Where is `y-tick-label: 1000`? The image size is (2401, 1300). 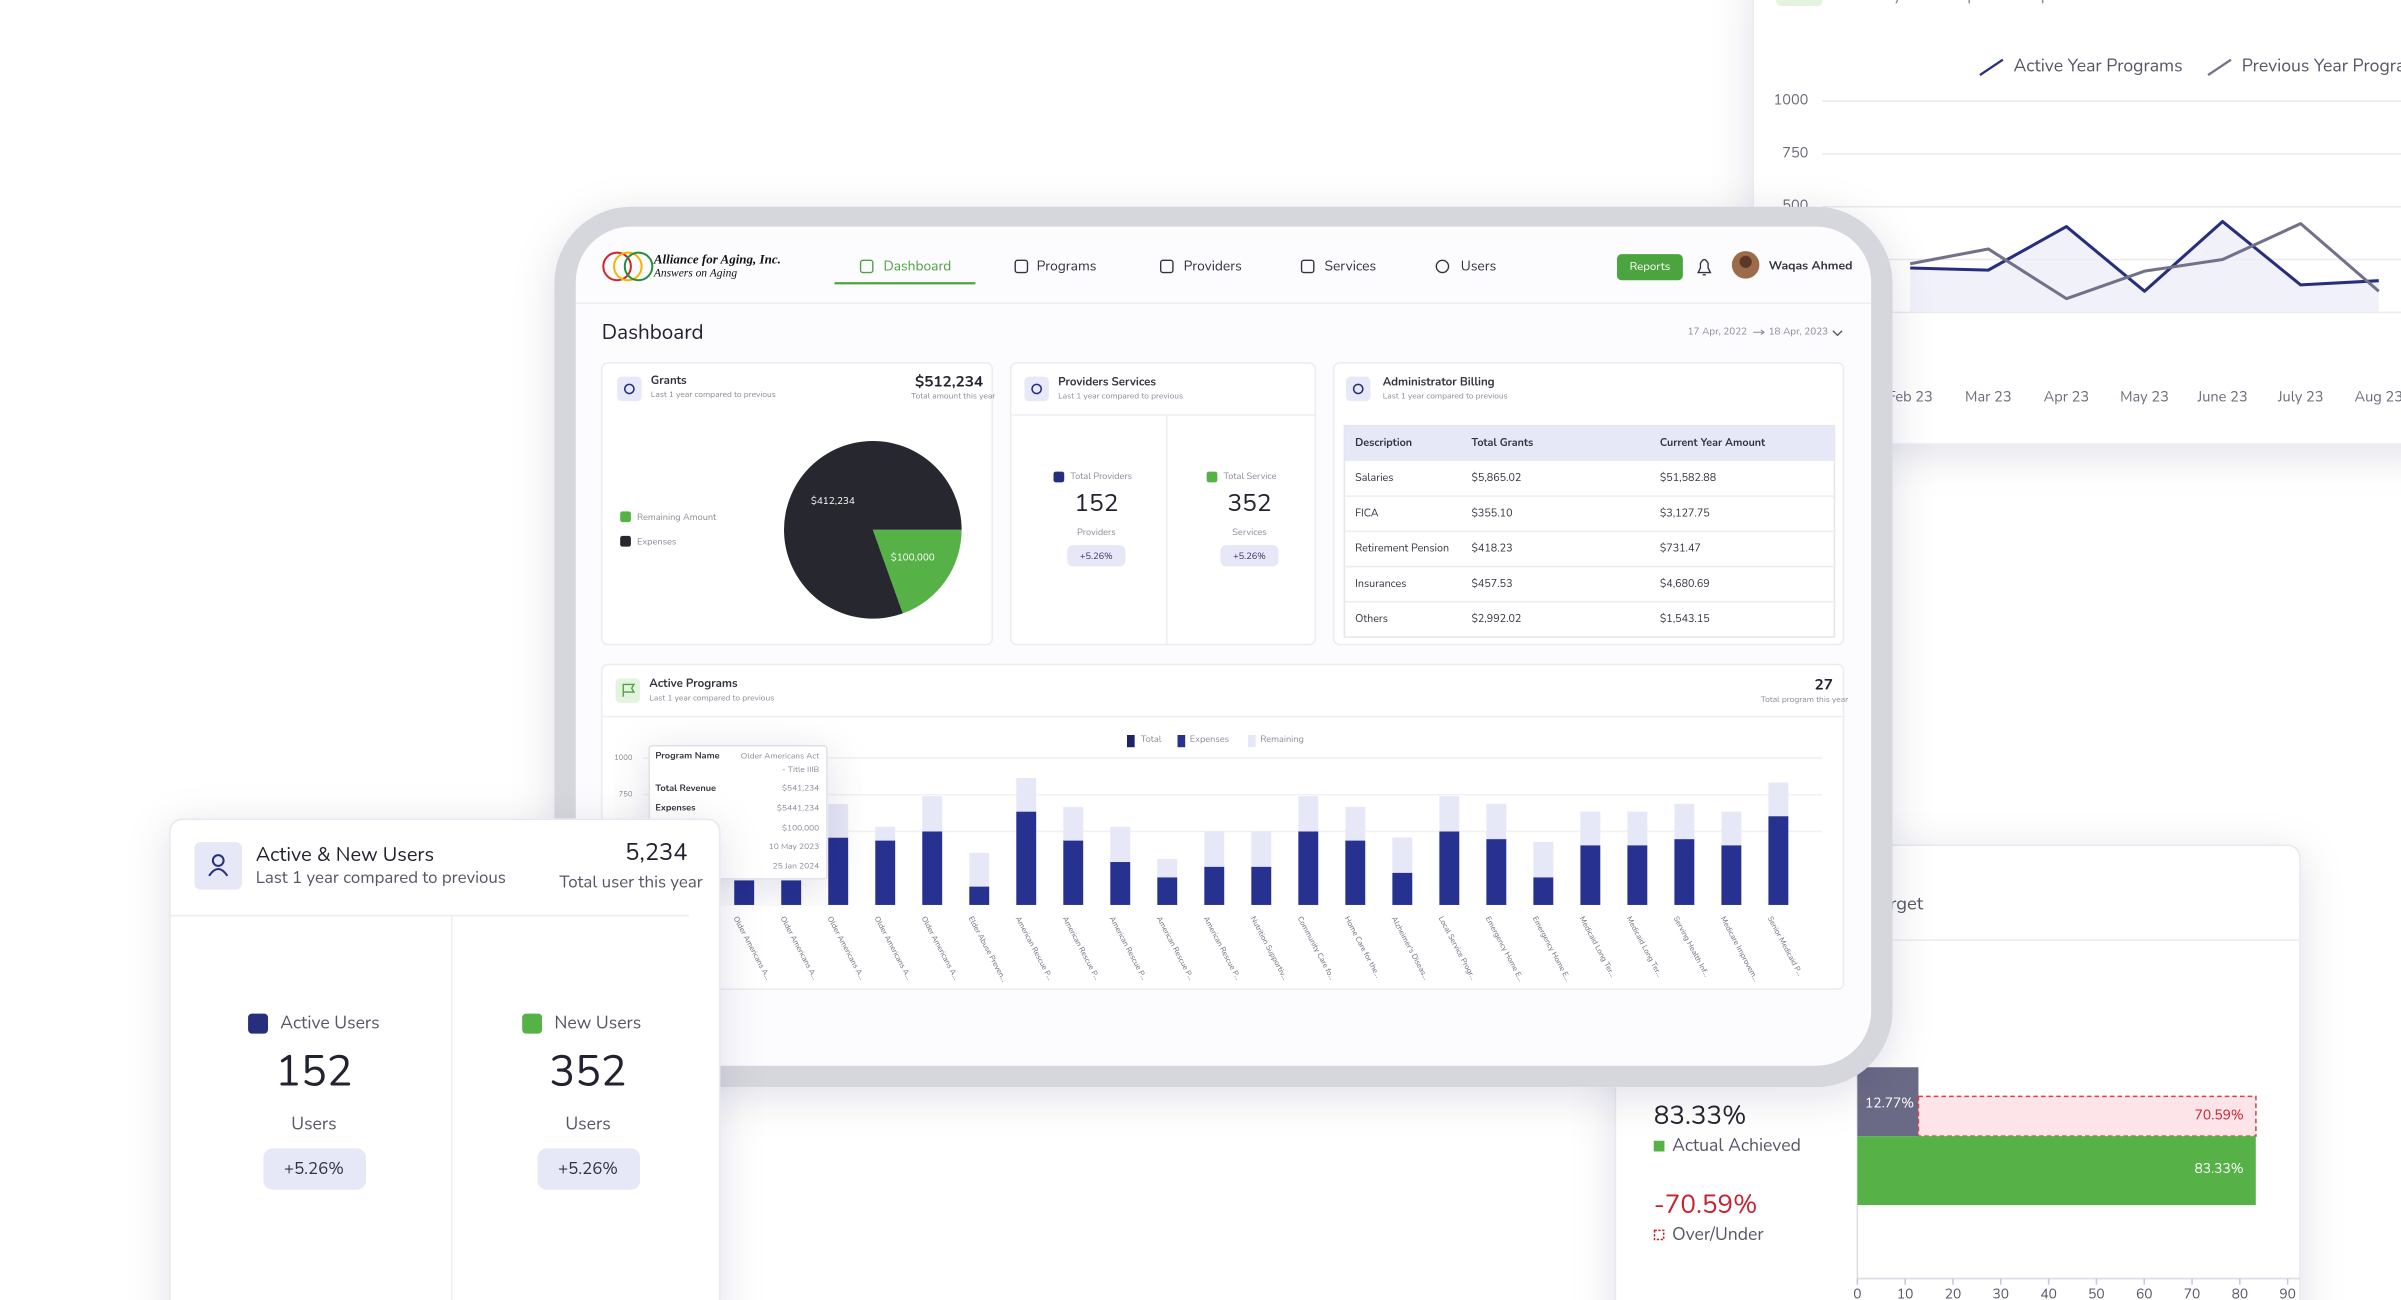 y-tick-label: 1000 is located at coordinates (1791, 101).